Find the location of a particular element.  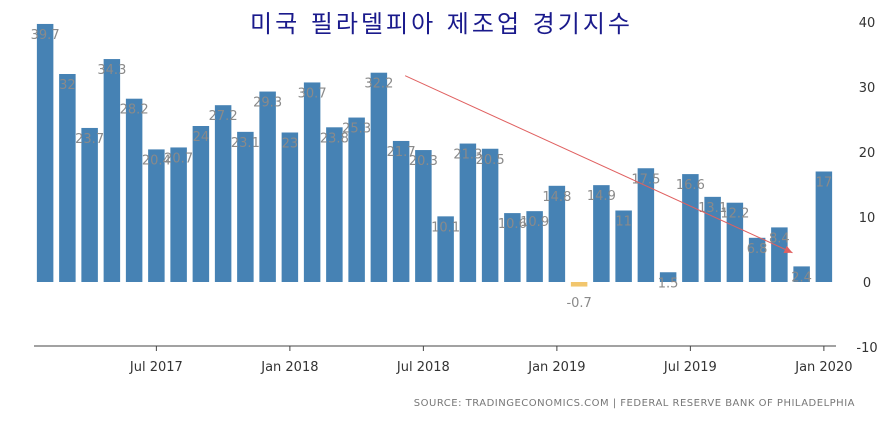

x-tick-label: Jan 2018 is located at coordinates (289, 367).